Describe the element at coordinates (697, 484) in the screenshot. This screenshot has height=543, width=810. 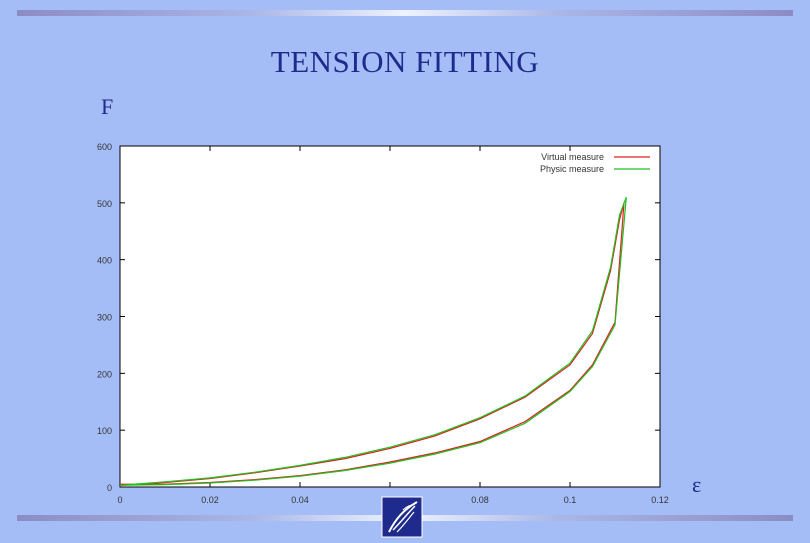
I see `x-axis-symbol: ε` at that location.